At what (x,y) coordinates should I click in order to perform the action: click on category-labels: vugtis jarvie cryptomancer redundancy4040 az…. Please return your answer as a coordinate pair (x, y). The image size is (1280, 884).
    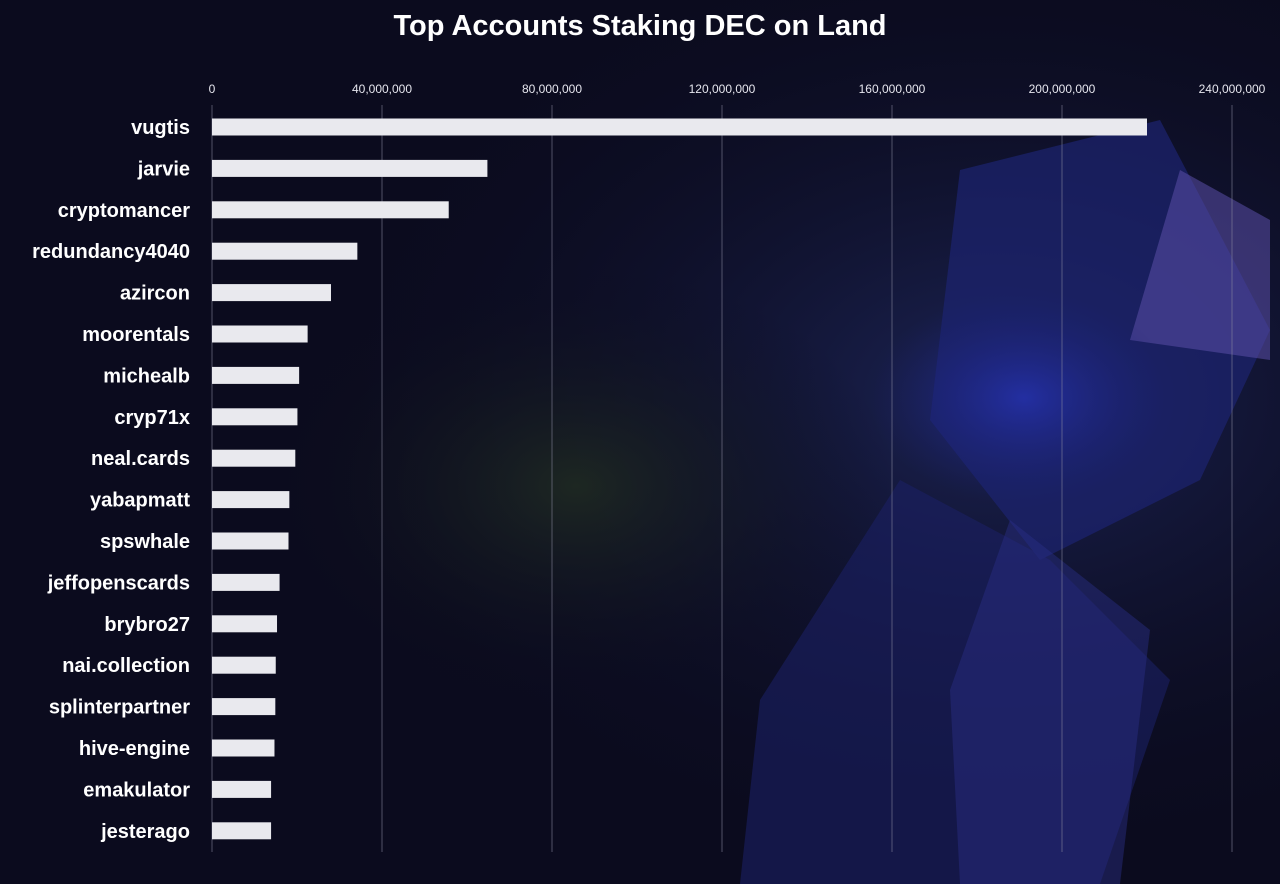
    Looking at the image, I should click on (111, 480).